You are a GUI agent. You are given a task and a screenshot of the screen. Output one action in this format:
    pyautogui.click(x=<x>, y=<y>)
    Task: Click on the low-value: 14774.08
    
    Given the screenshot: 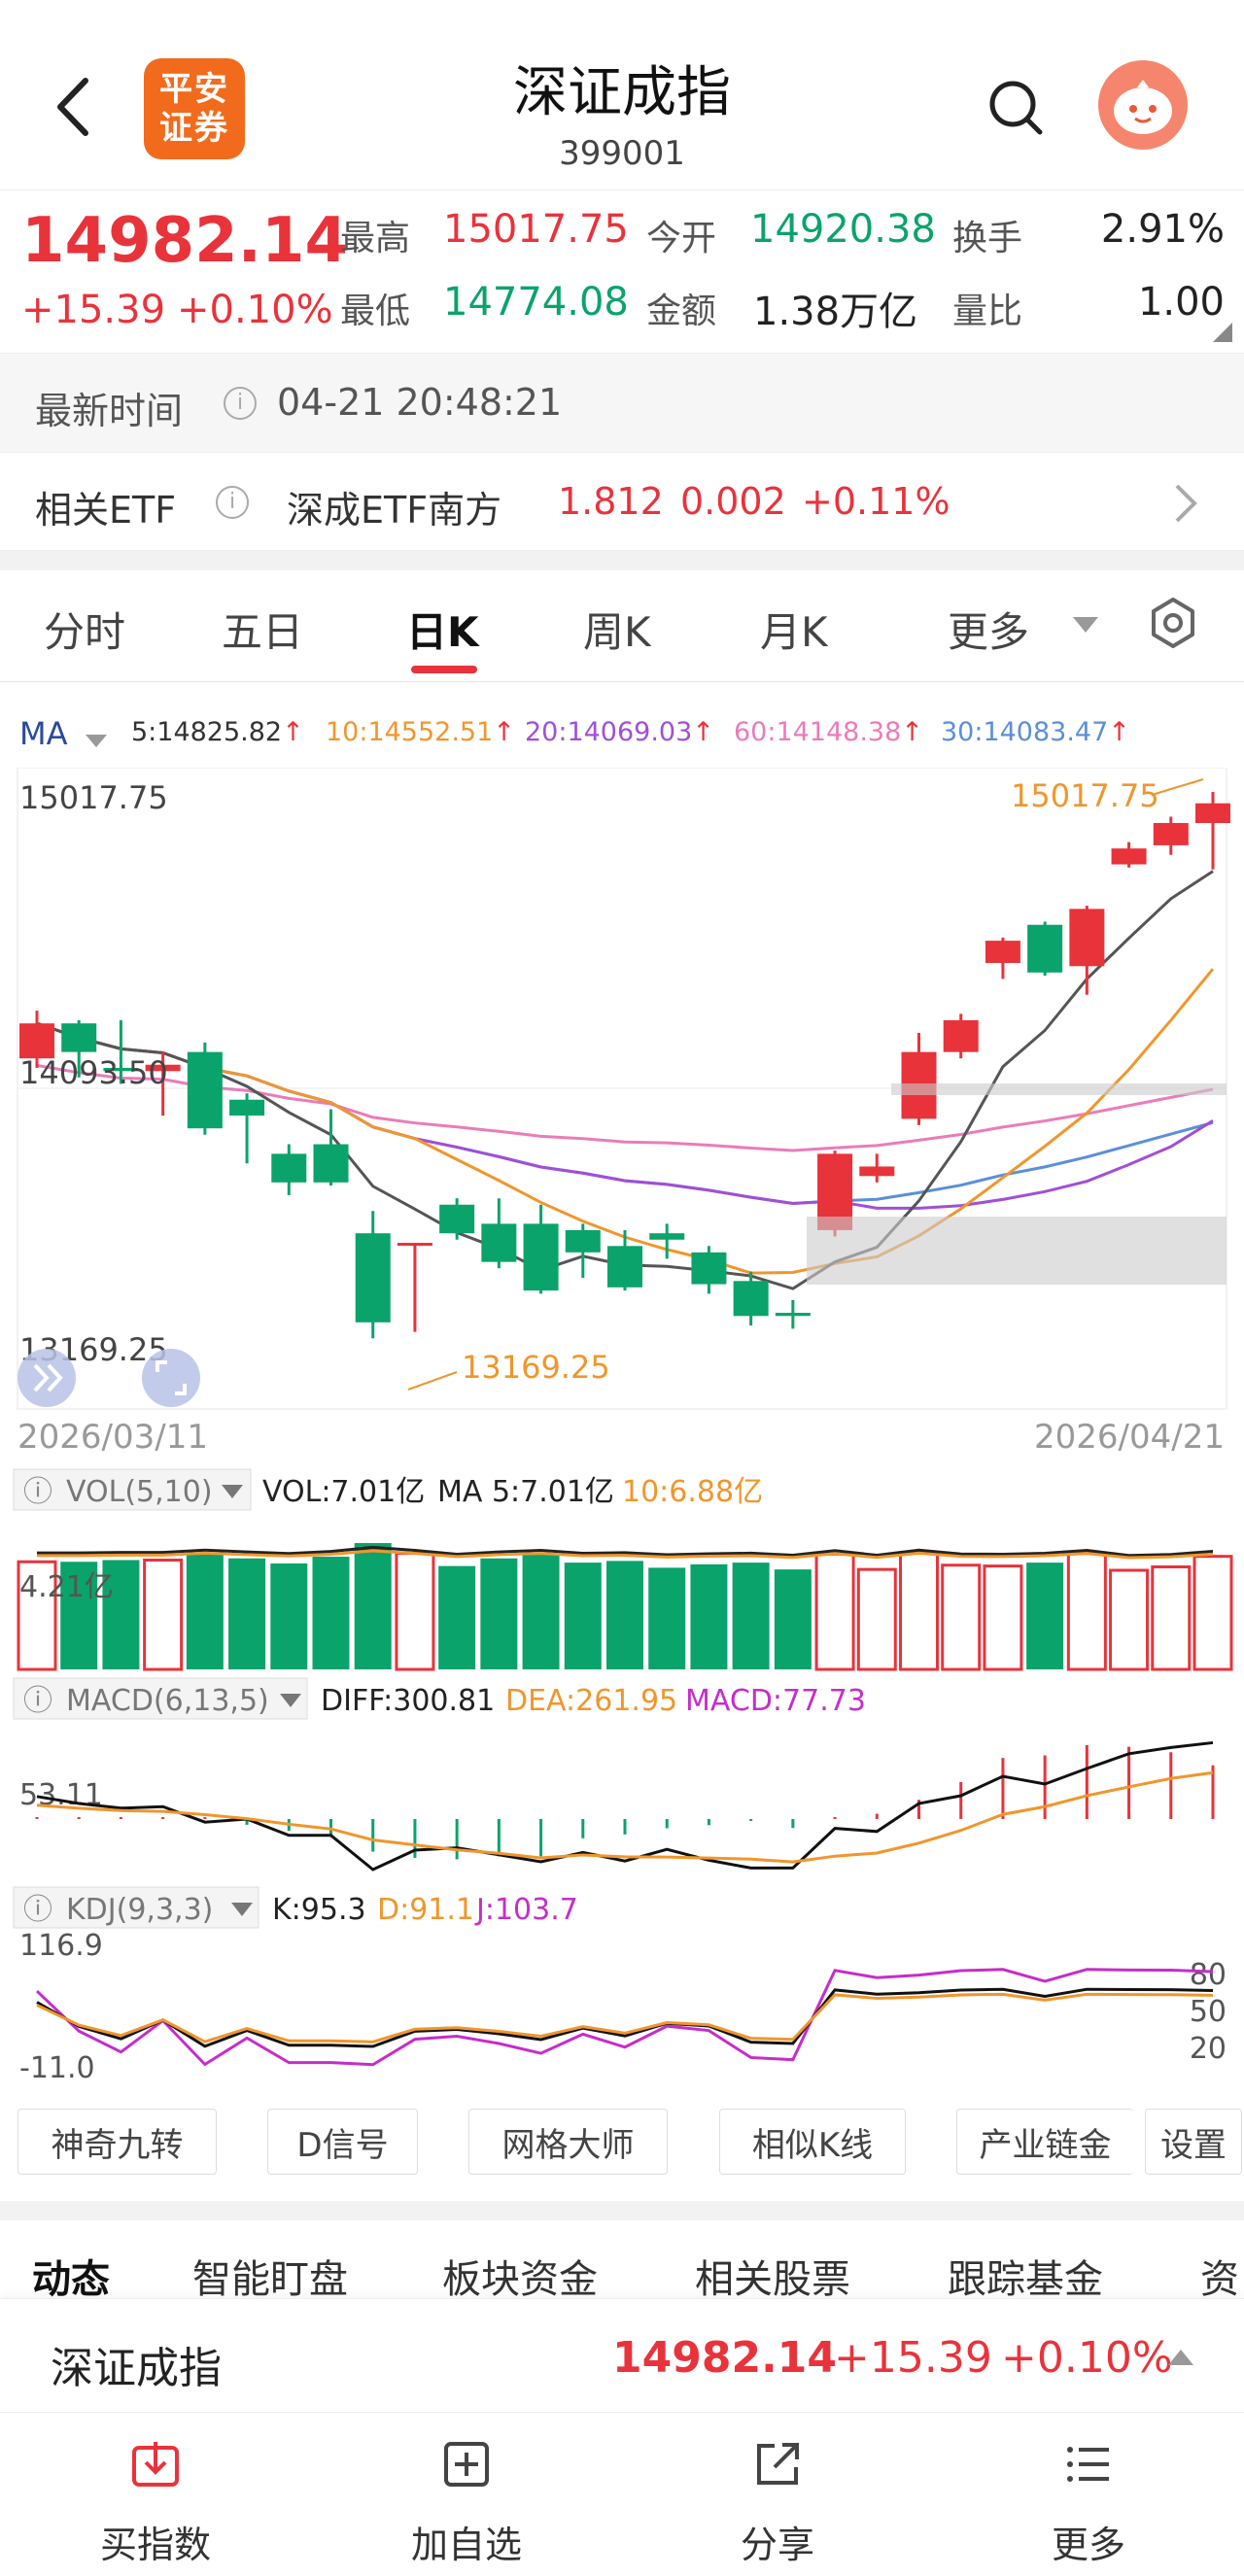 What is the action you would take?
    pyautogui.click(x=536, y=302)
    